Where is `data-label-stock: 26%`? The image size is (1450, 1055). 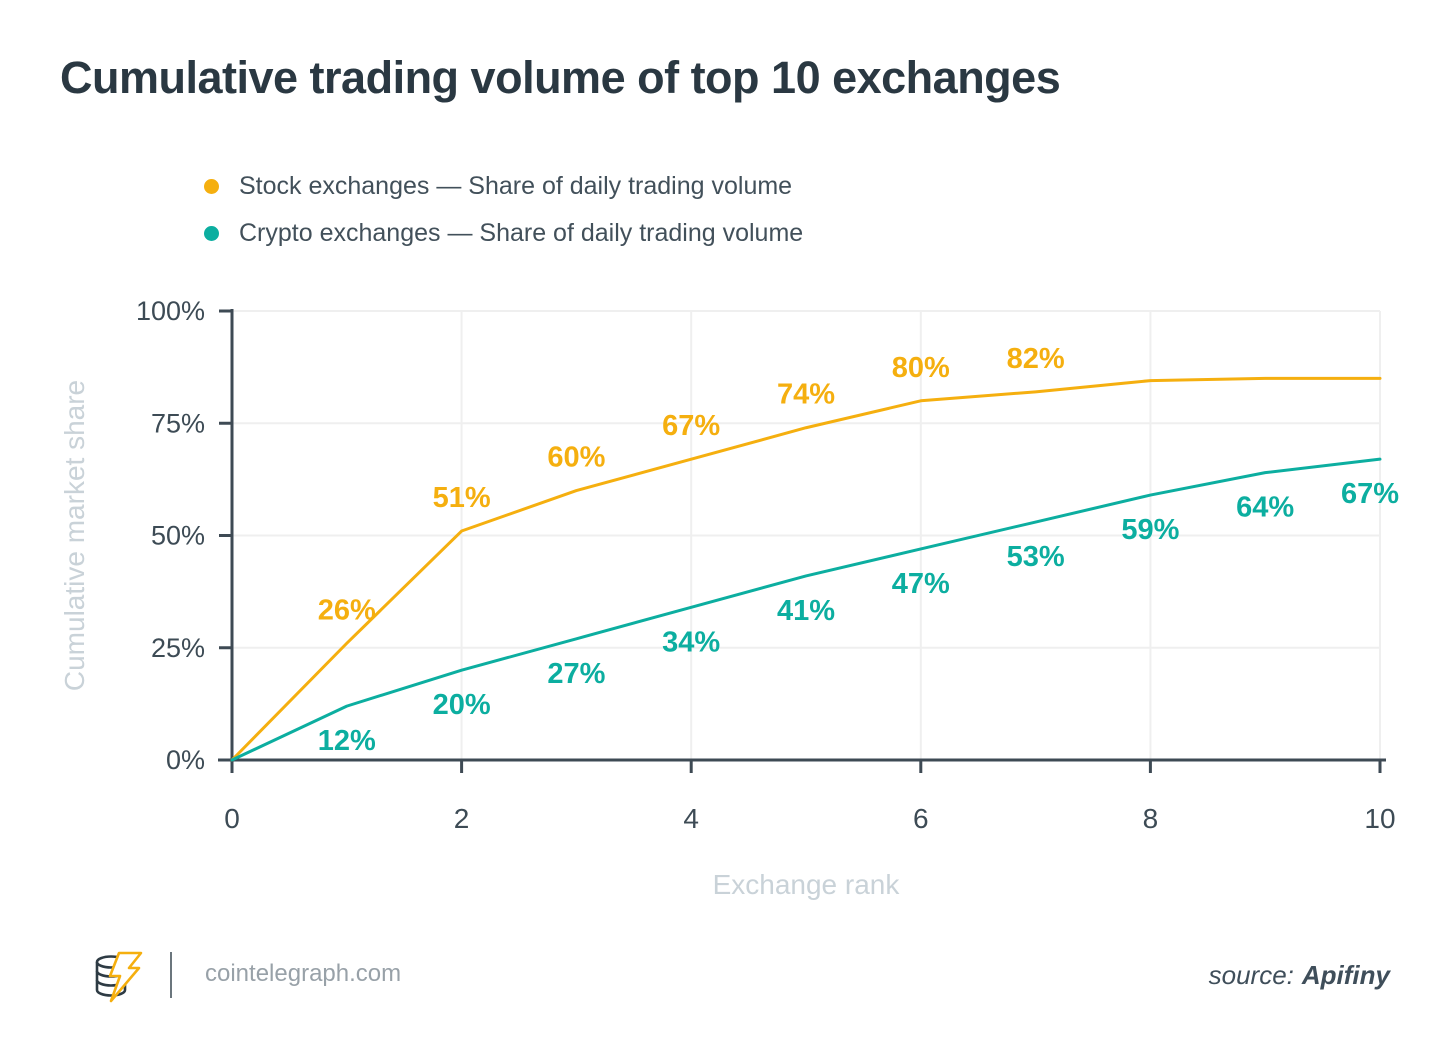
data-label-stock: 26% is located at coordinates (347, 610).